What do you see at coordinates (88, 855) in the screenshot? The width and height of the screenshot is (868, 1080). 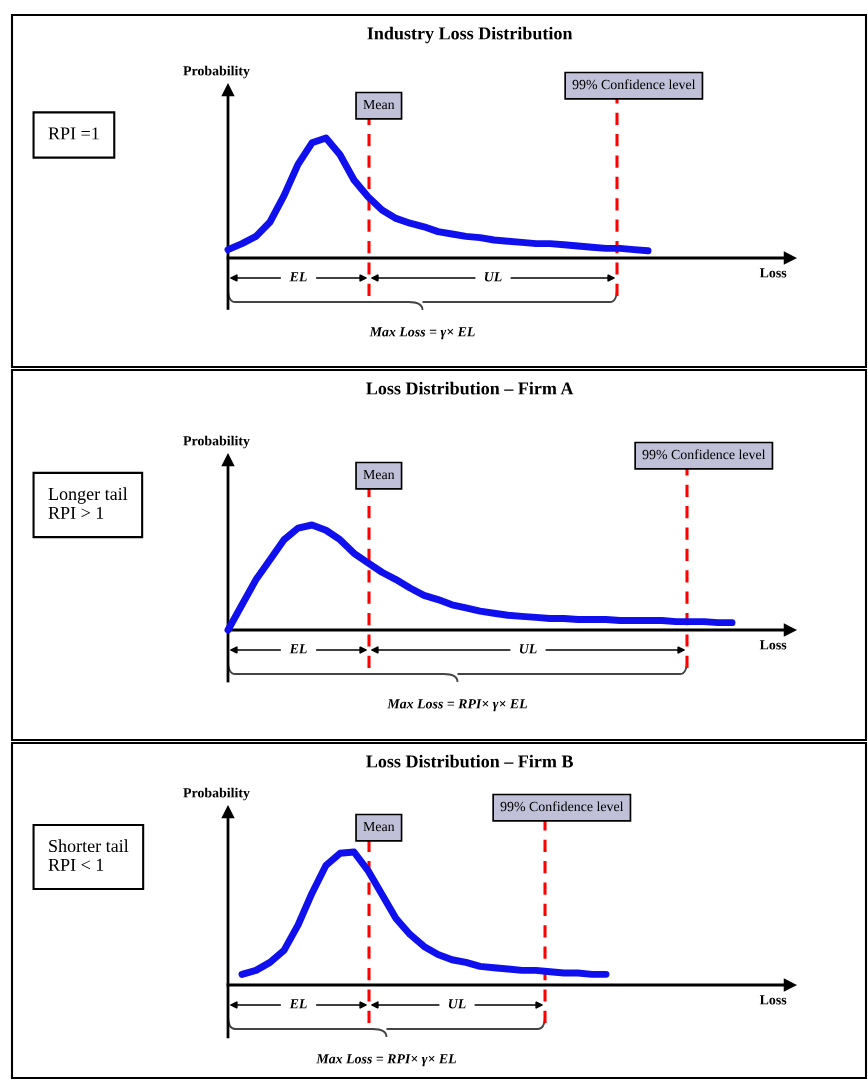 I see `text: Shorter tail RPI < 1` at bounding box center [88, 855].